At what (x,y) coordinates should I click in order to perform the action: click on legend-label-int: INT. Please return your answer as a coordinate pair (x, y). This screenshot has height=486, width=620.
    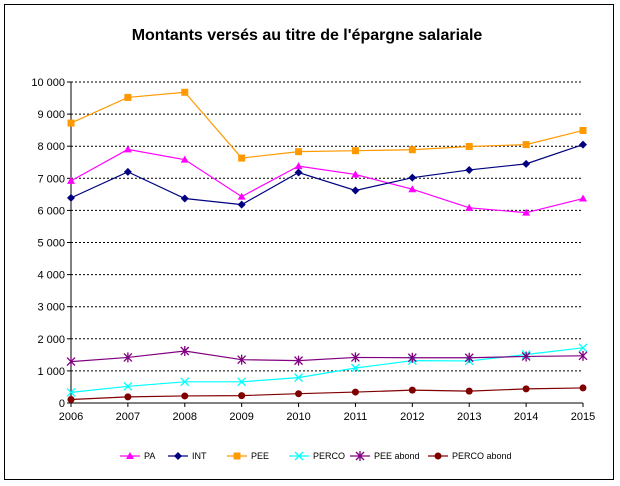
    Looking at the image, I should click on (199, 456).